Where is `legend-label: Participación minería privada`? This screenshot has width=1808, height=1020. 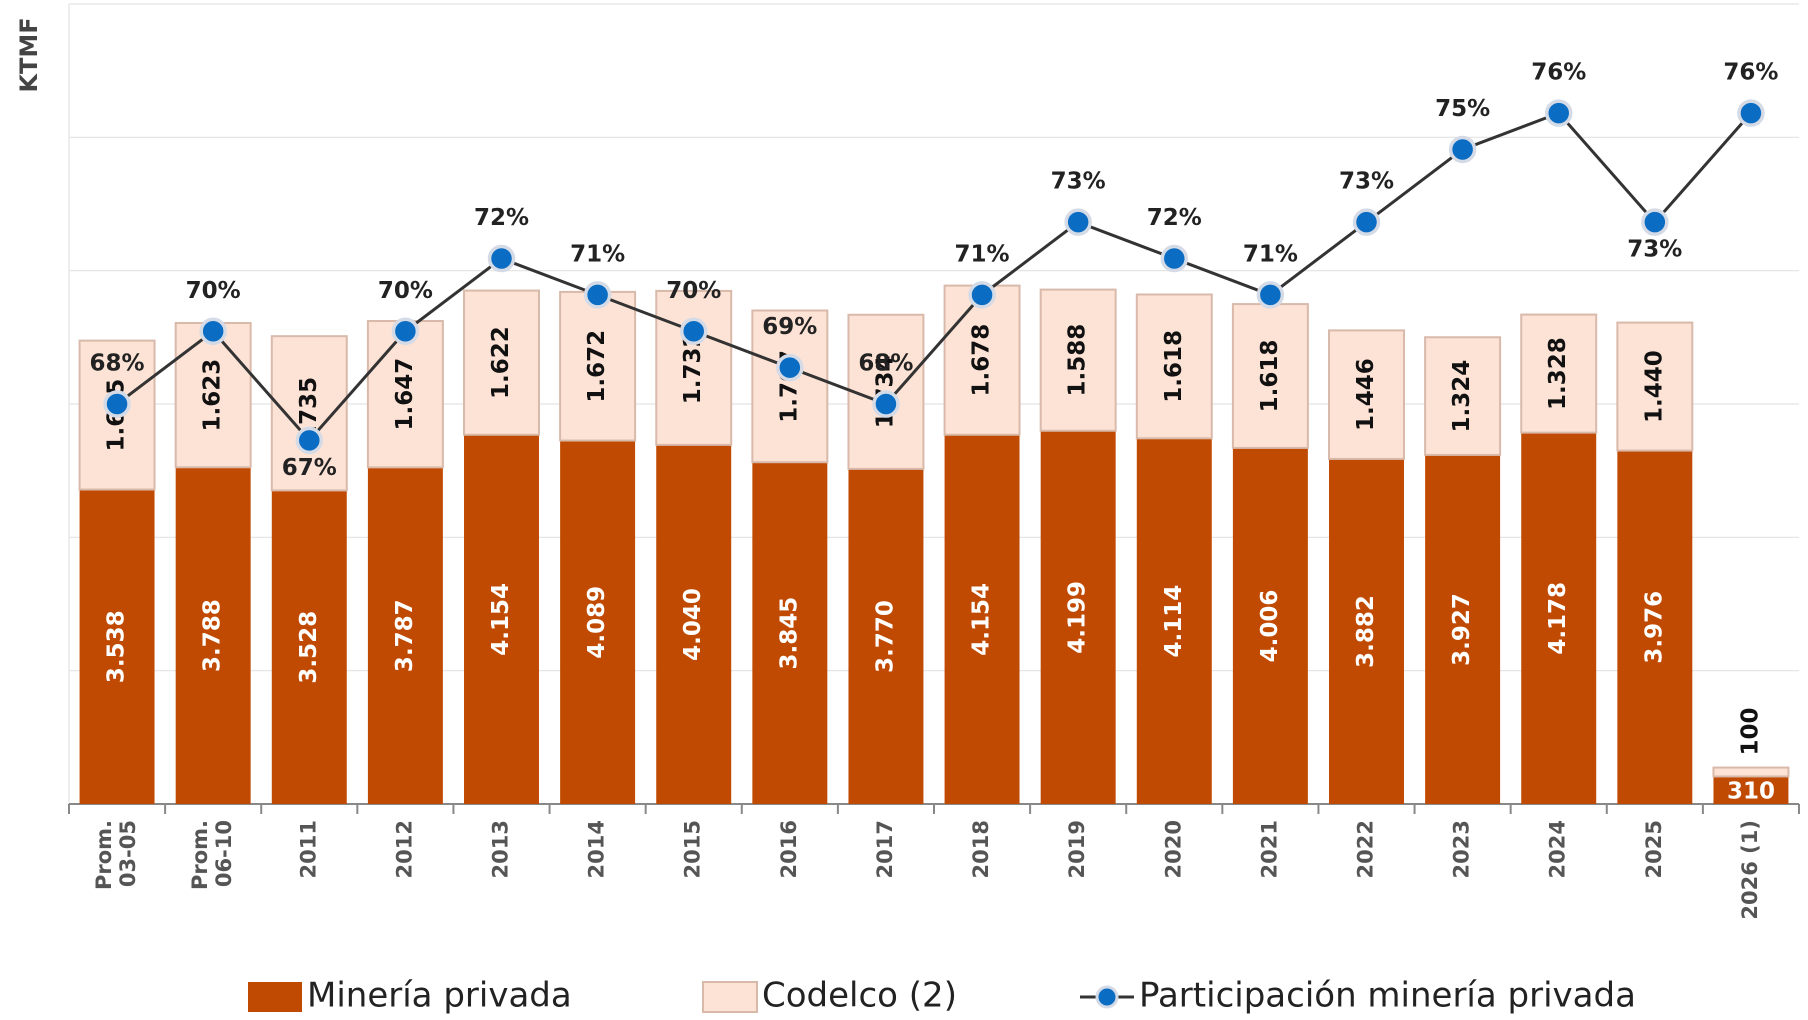
legend-label: Participación minería privada is located at coordinates (1387, 996).